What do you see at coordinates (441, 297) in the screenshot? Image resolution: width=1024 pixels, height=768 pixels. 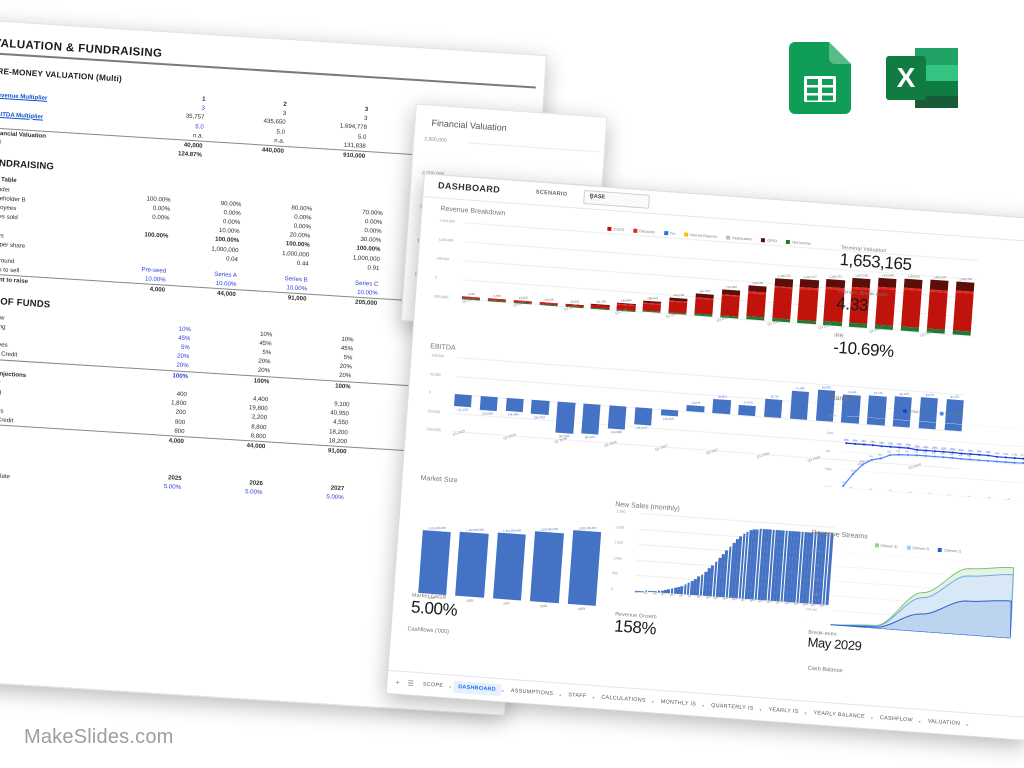 I see `y-tick: (500,000)` at bounding box center [441, 297].